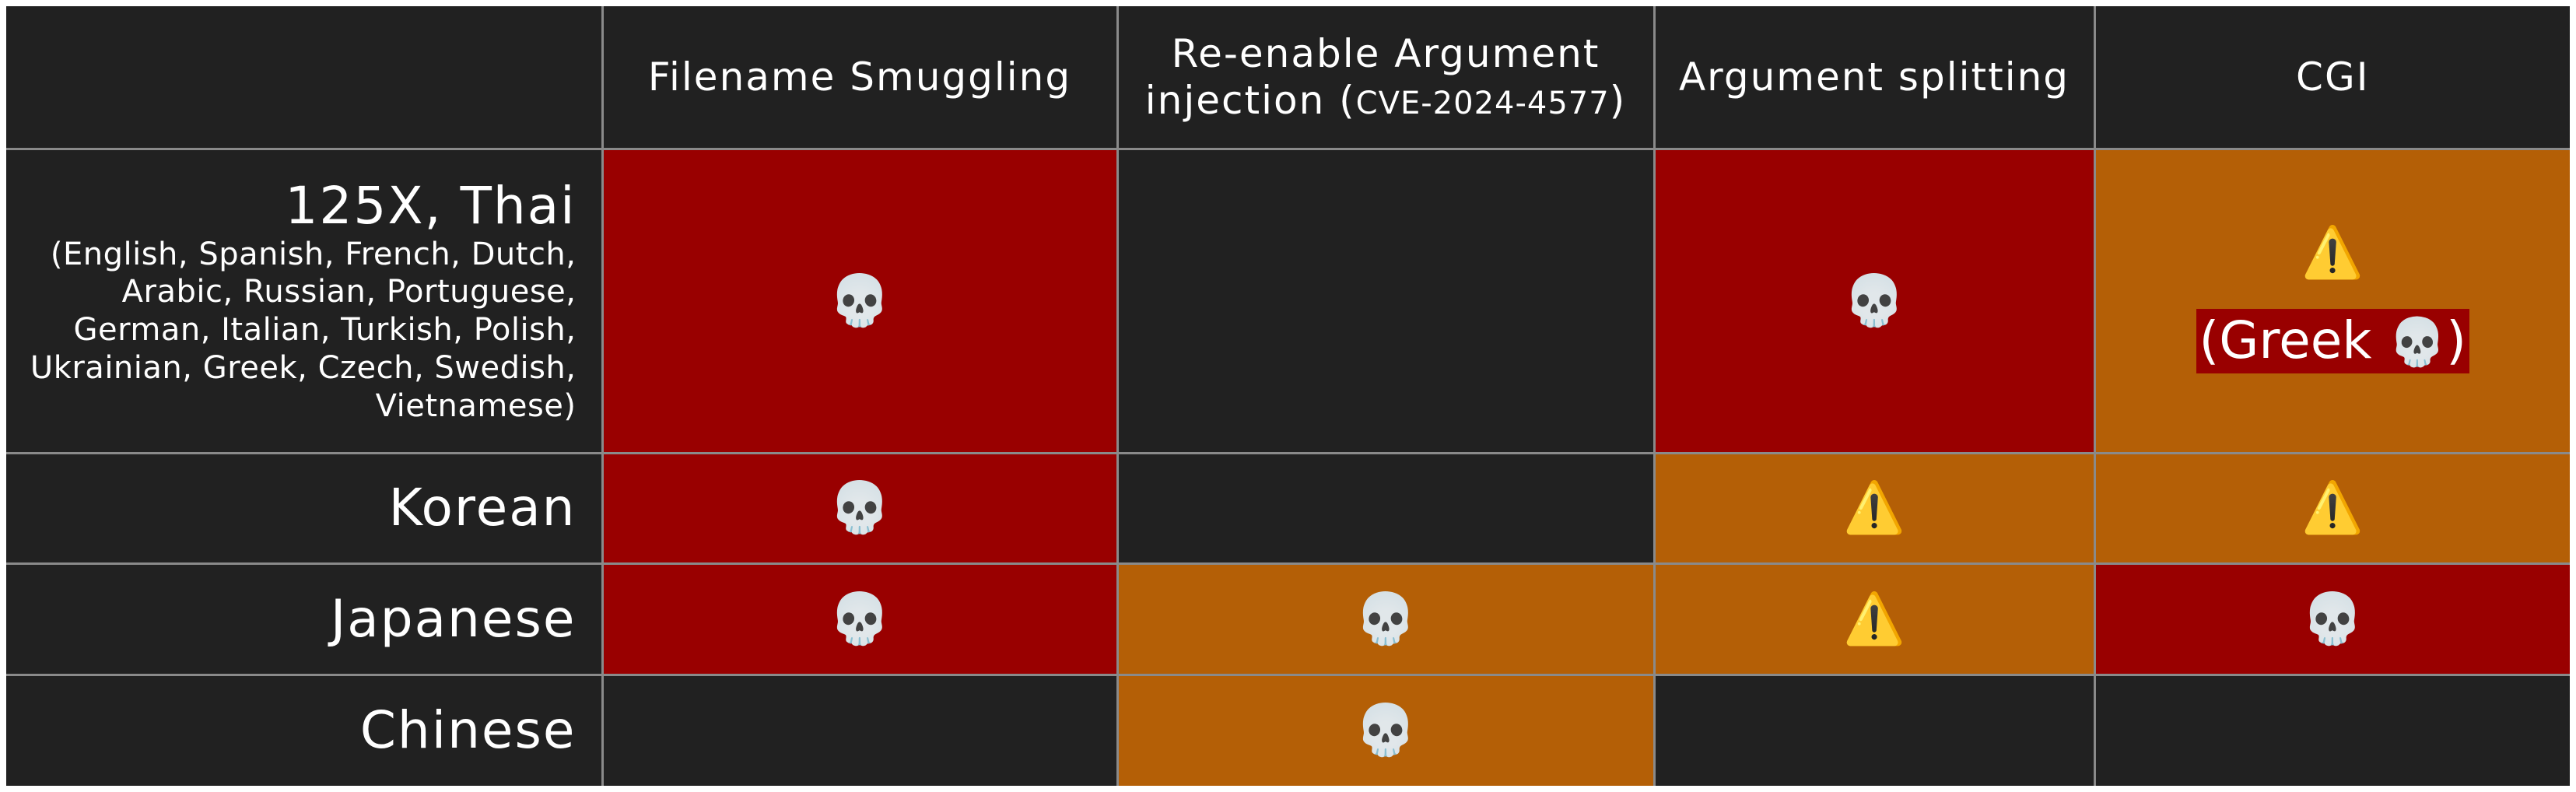  What do you see at coordinates (1385, 53) in the screenshot?
I see `column-header-label-line1: Re-enable Argument` at bounding box center [1385, 53].